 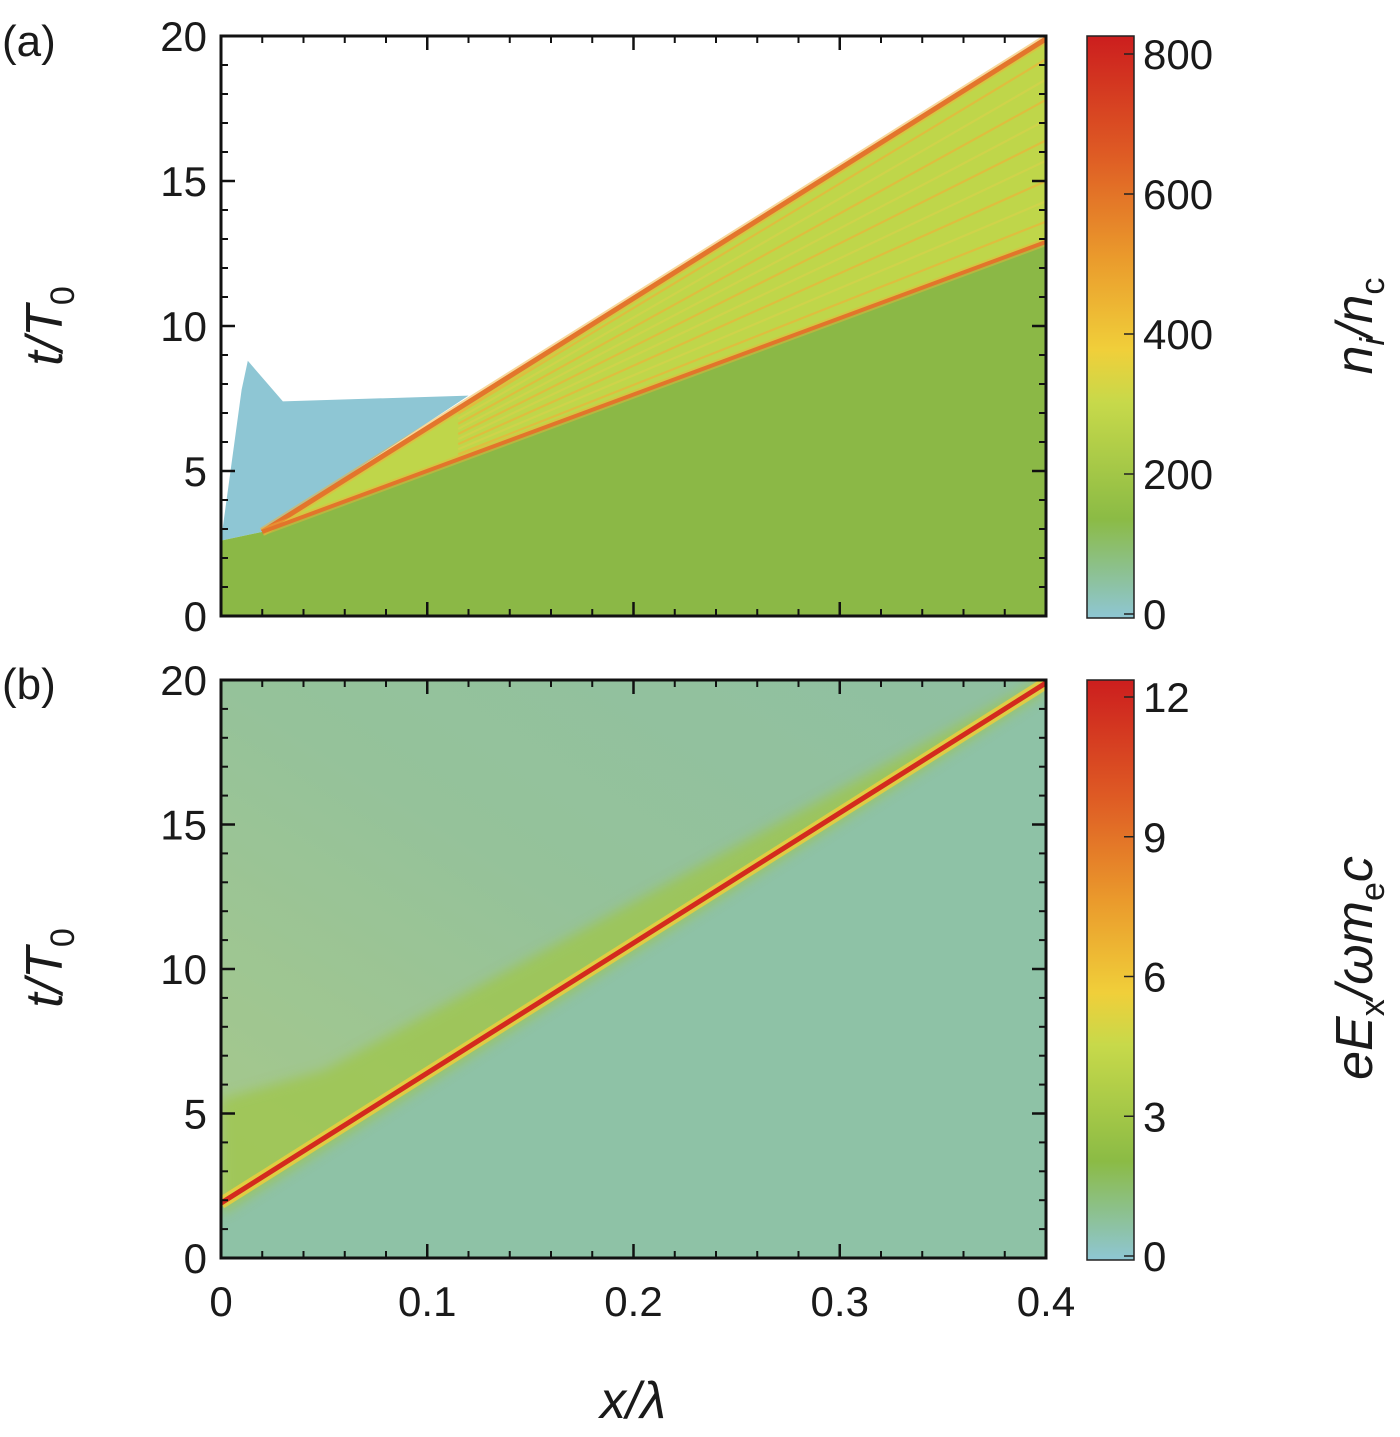 What do you see at coordinates (1359, 326) in the screenshot?
I see `colorbar-a-label: ni/nc` at bounding box center [1359, 326].